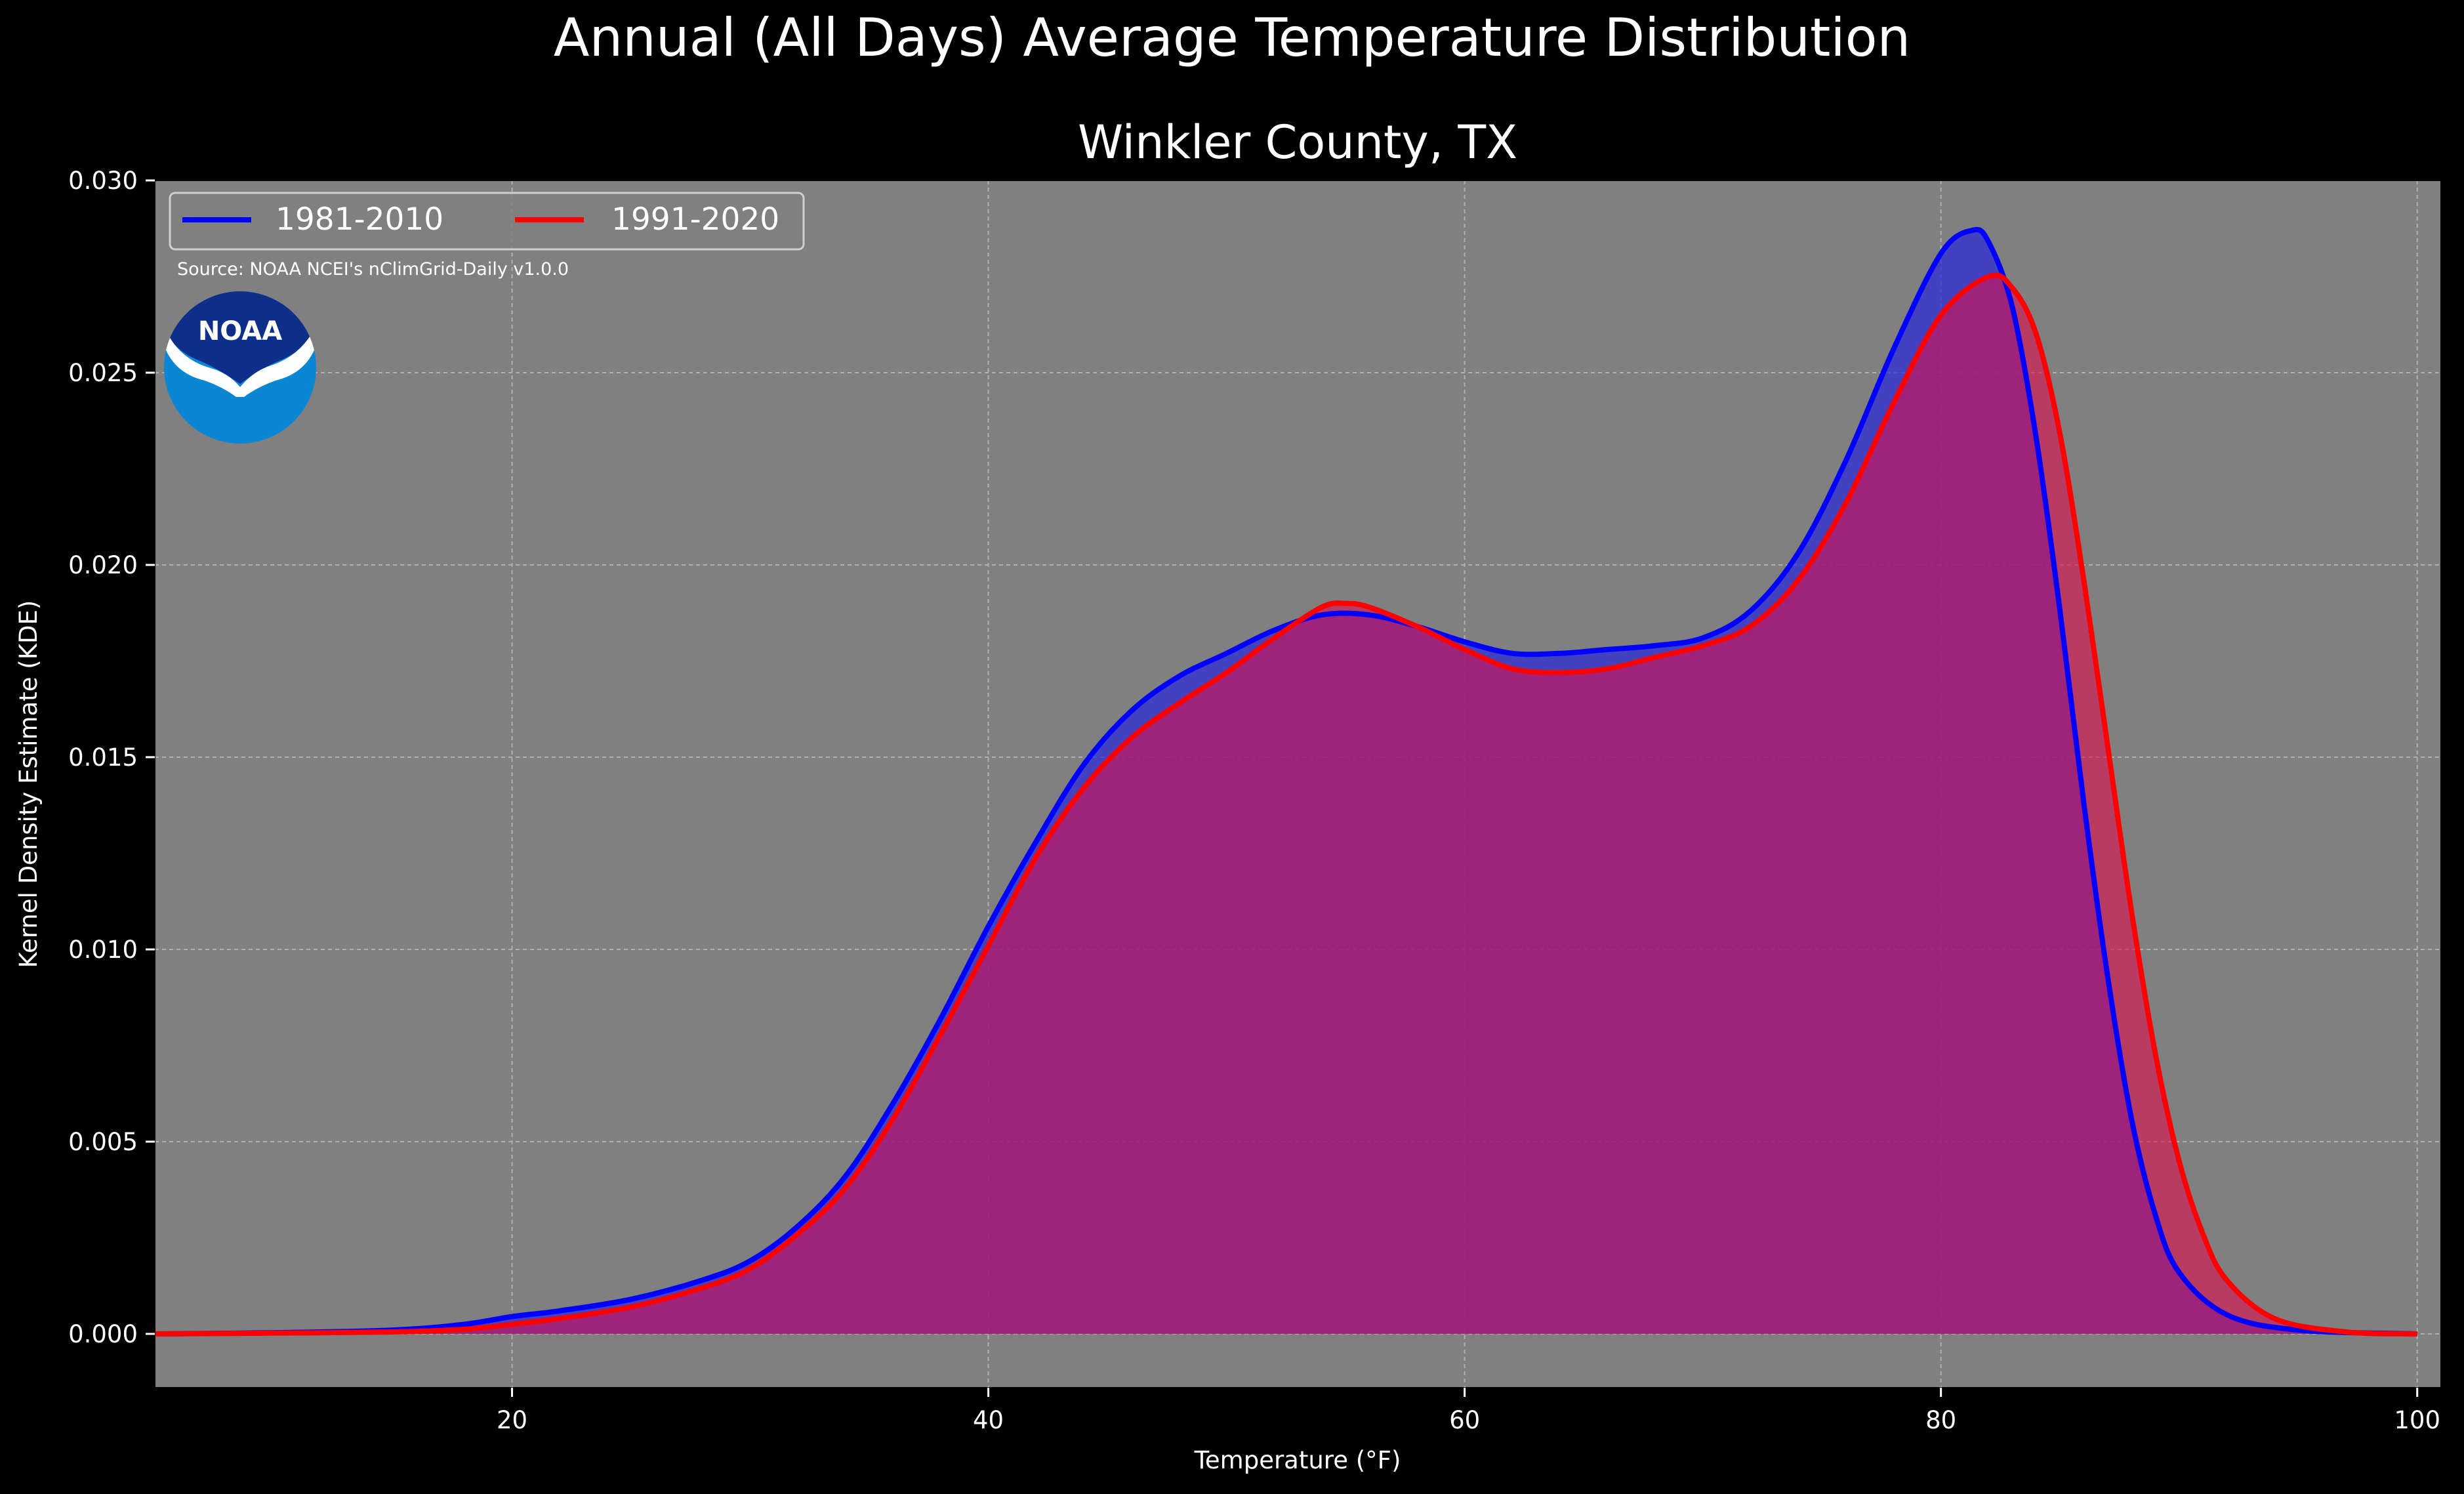 This screenshot has width=2464, height=1494. What do you see at coordinates (1297, 142) in the screenshot?
I see `chart-subtitle: Winkler County, TX` at bounding box center [1297, 142].